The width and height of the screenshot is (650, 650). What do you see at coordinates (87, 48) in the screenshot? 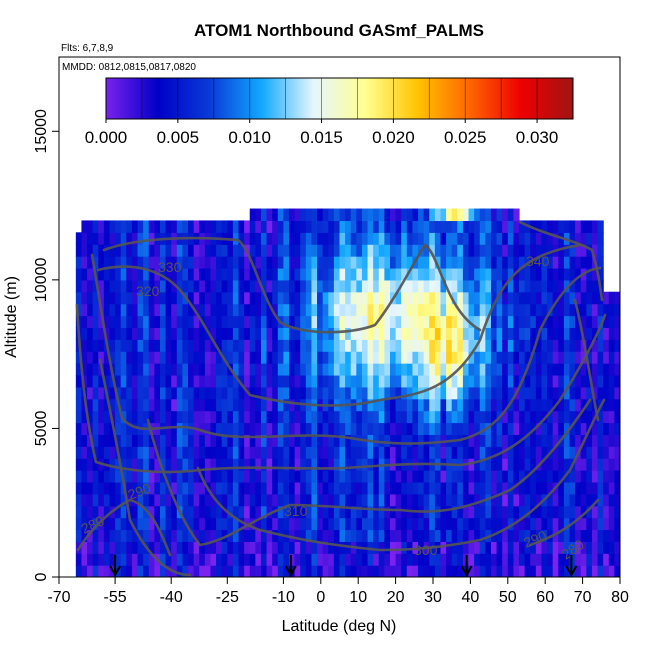
I see `flights-annotation: Flts: 6,7,8,9` at bounding box center [87, 48].